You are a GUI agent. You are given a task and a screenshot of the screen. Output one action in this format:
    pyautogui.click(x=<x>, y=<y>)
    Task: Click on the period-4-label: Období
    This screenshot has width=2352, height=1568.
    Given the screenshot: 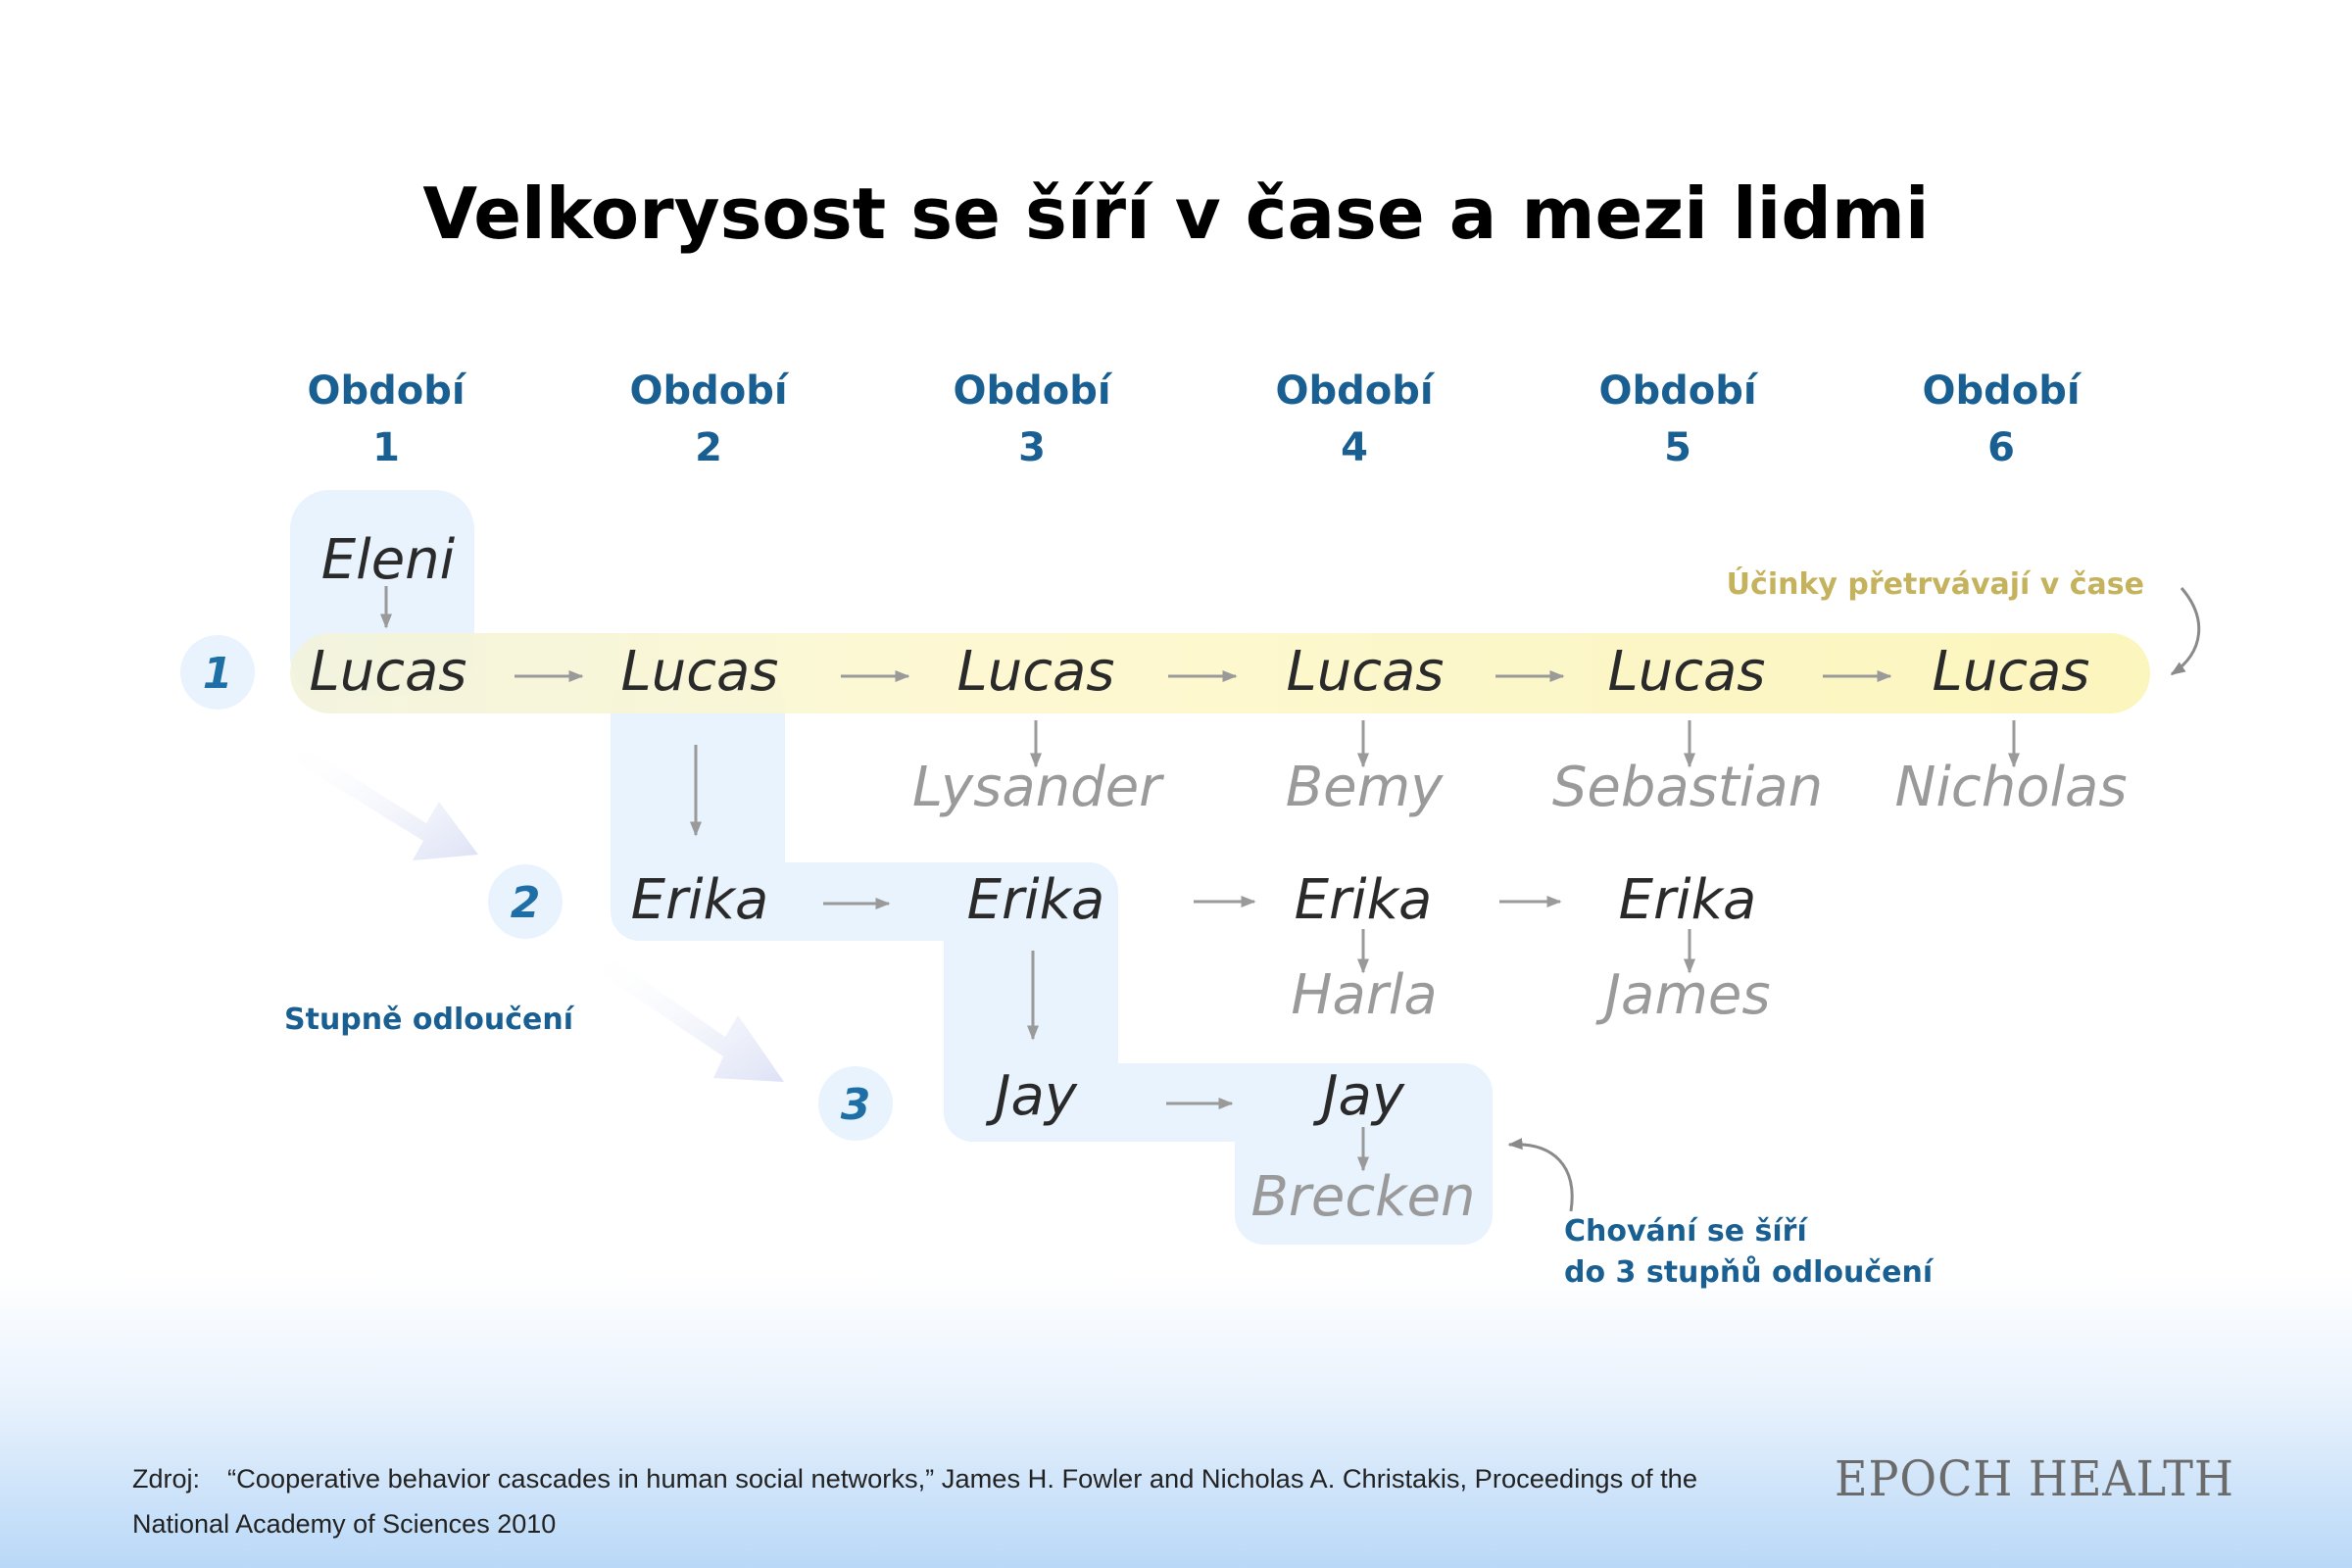 What is the action you would take?
    pyautogui.click(x=1355, y=391)
    